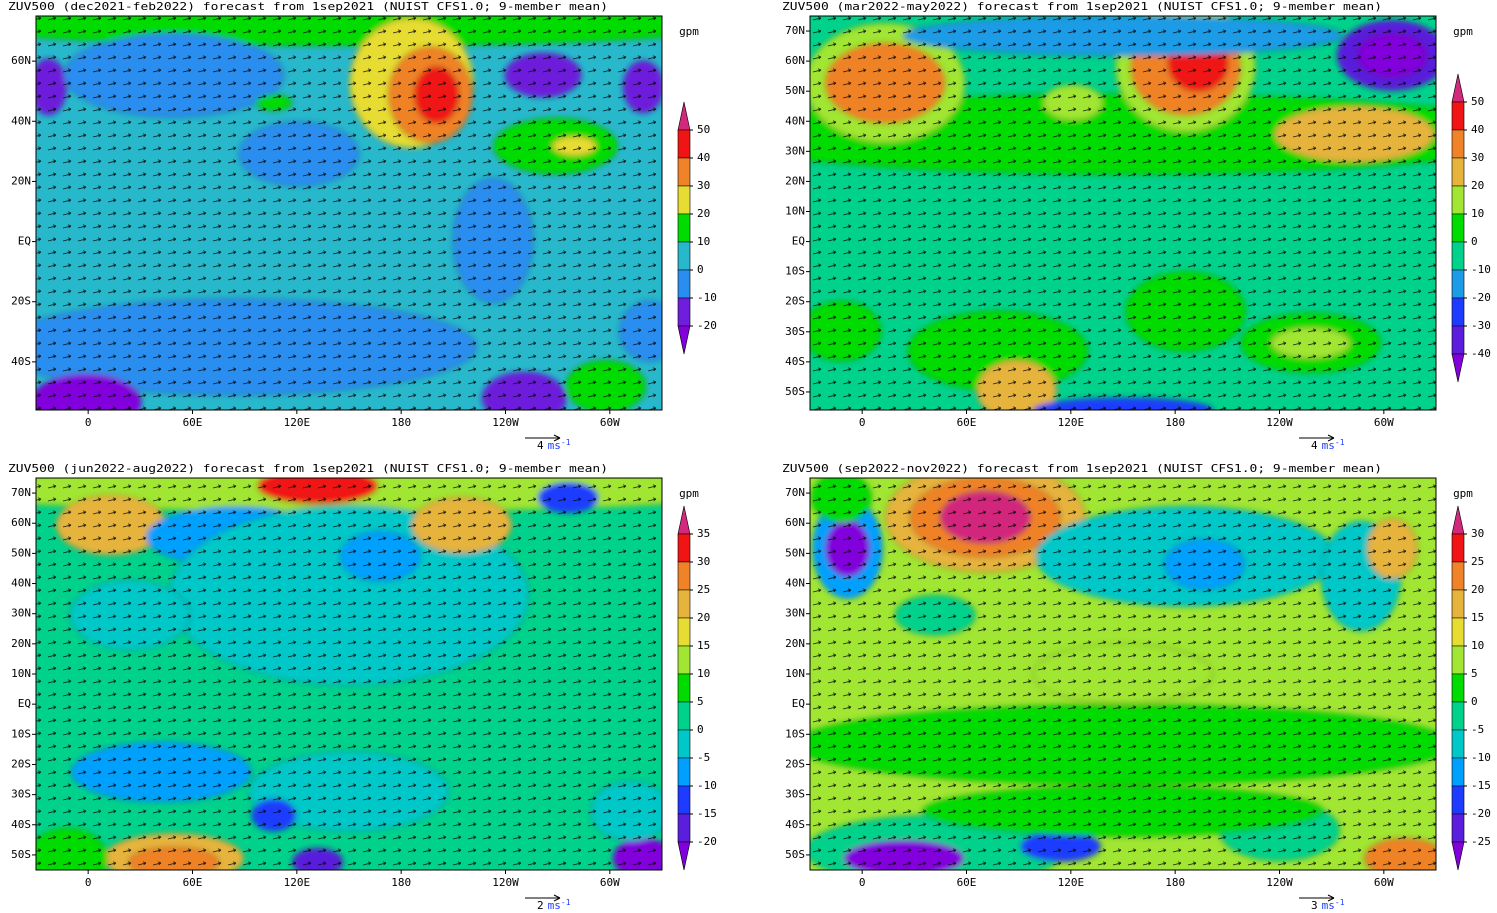 The height and width of the screenshot is (913, 1497). What do you see at coordinates (1477, 561) in the screenshot?
I see `colorbar-label: 25` at bounding box center [1477, 561].